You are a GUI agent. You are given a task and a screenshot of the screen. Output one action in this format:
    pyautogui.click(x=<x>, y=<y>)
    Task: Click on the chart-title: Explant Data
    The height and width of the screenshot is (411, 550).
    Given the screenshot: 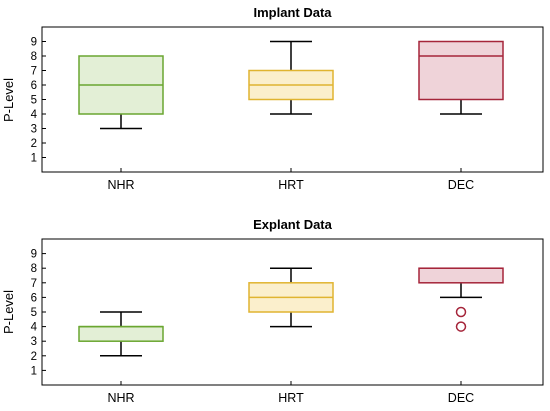 What is the action you would take?
    pyautogui.click(x=293, y=224)
    